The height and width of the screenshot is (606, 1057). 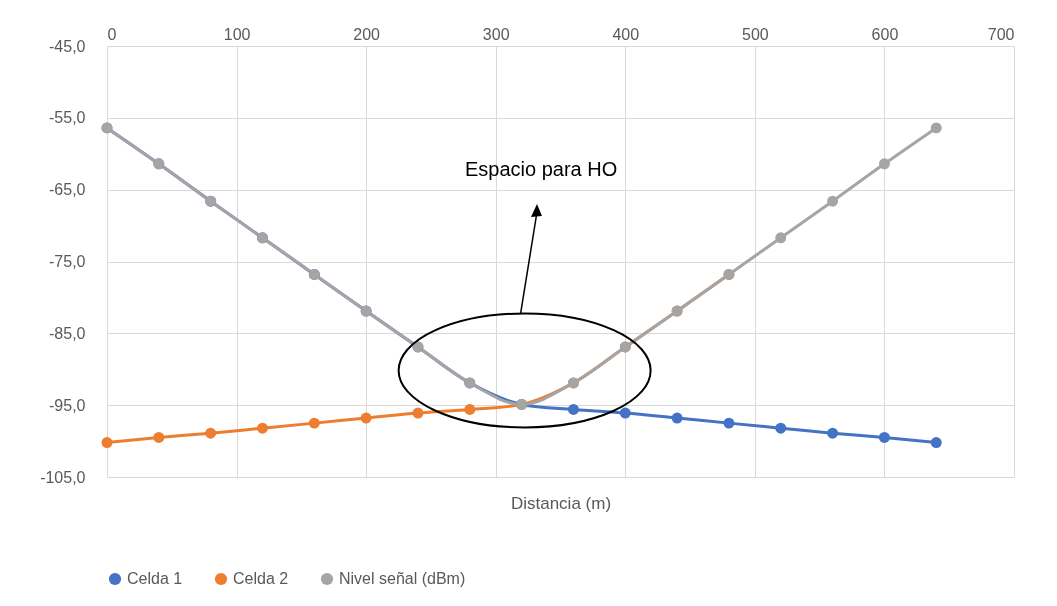 I want to click on x-tick-label: 200, so click(x=367, y=34).